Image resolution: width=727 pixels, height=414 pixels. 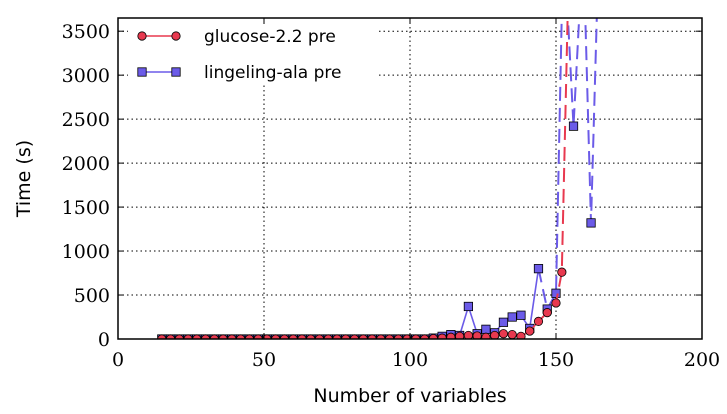 I want to click on y-tick-label: 1000, so click(x=86, y=252).